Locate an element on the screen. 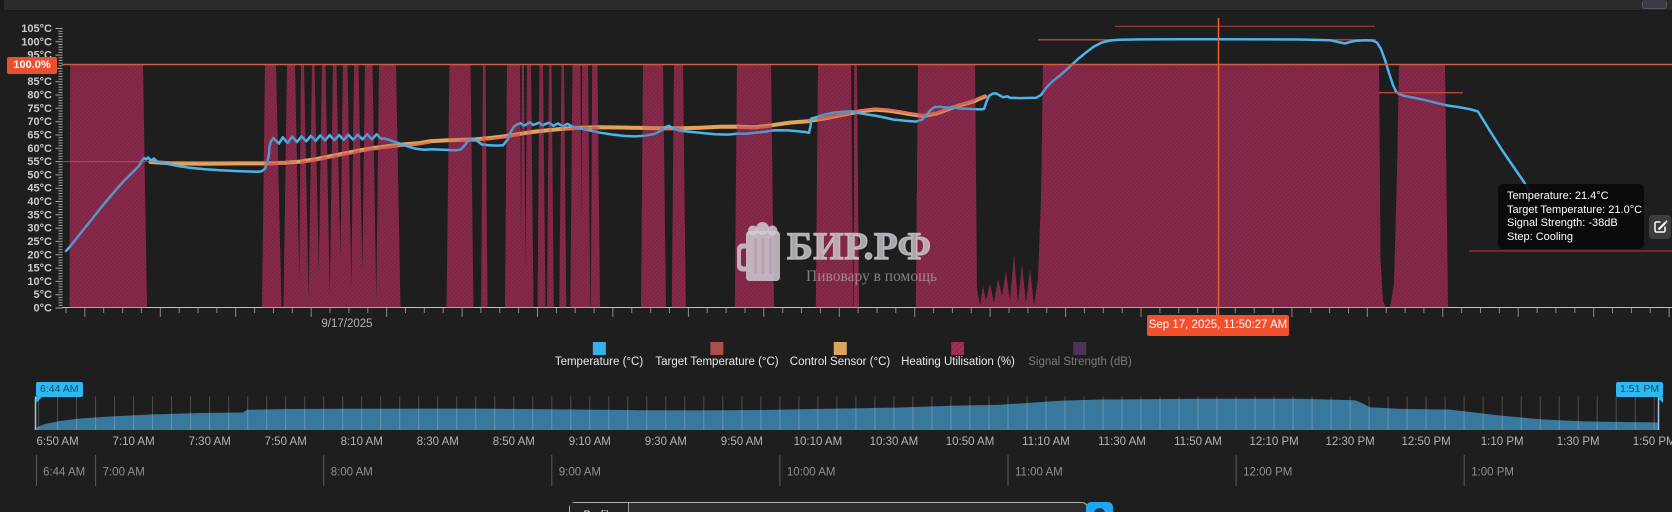  svg-text: 10:00 AM is located at coordinates (811, 473).